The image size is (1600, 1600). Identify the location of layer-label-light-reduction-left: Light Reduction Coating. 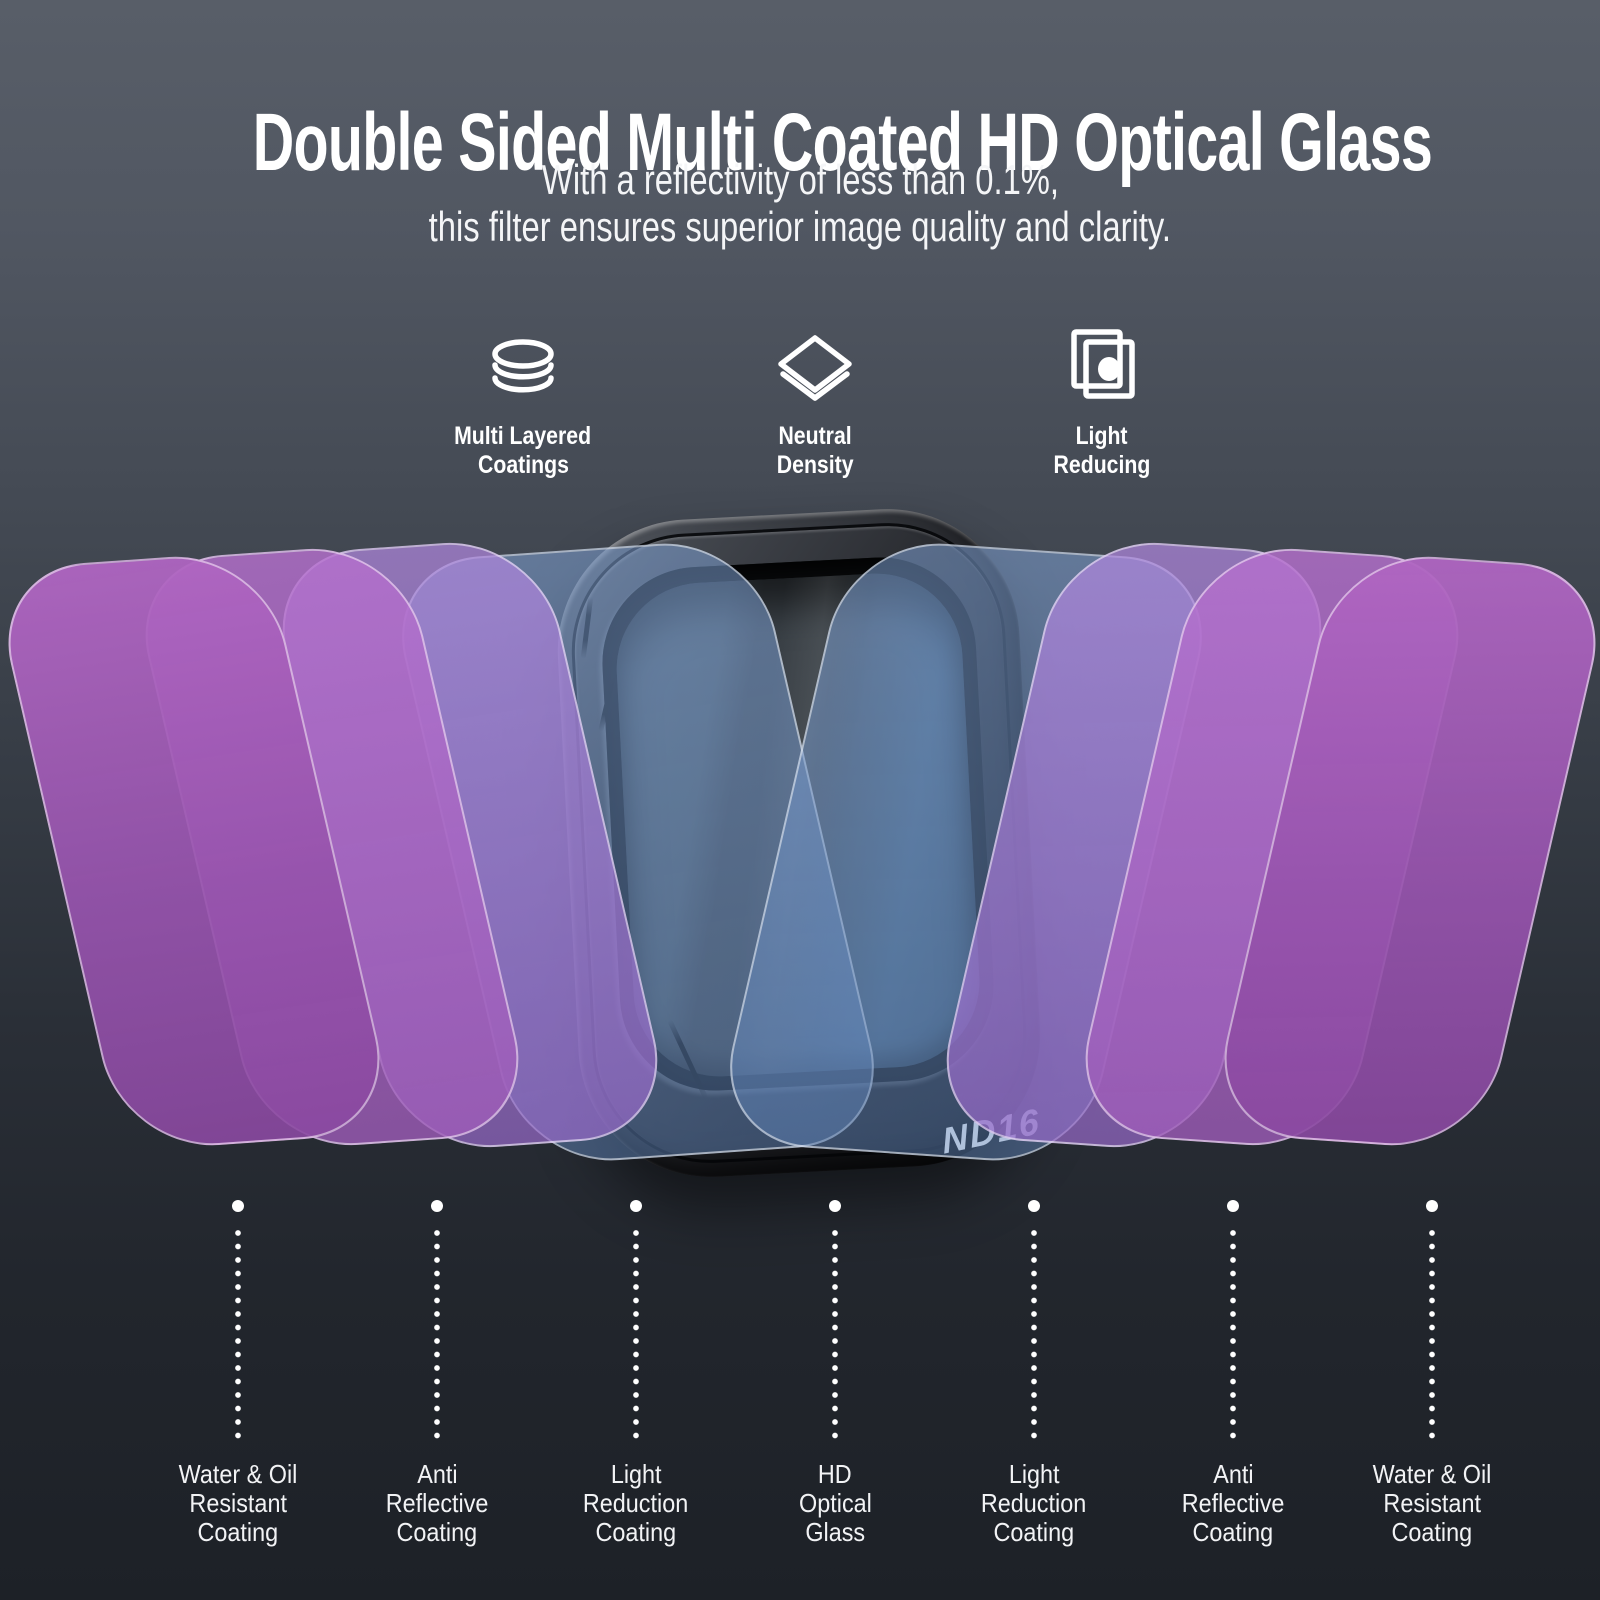
(636, 1503).